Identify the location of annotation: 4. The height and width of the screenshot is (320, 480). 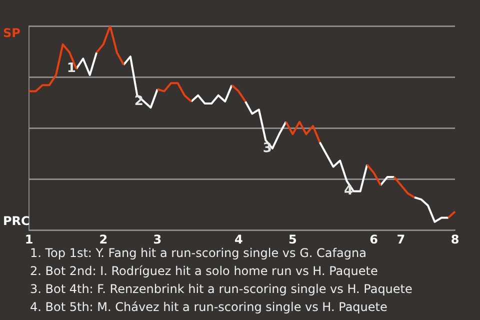
(349, 191).